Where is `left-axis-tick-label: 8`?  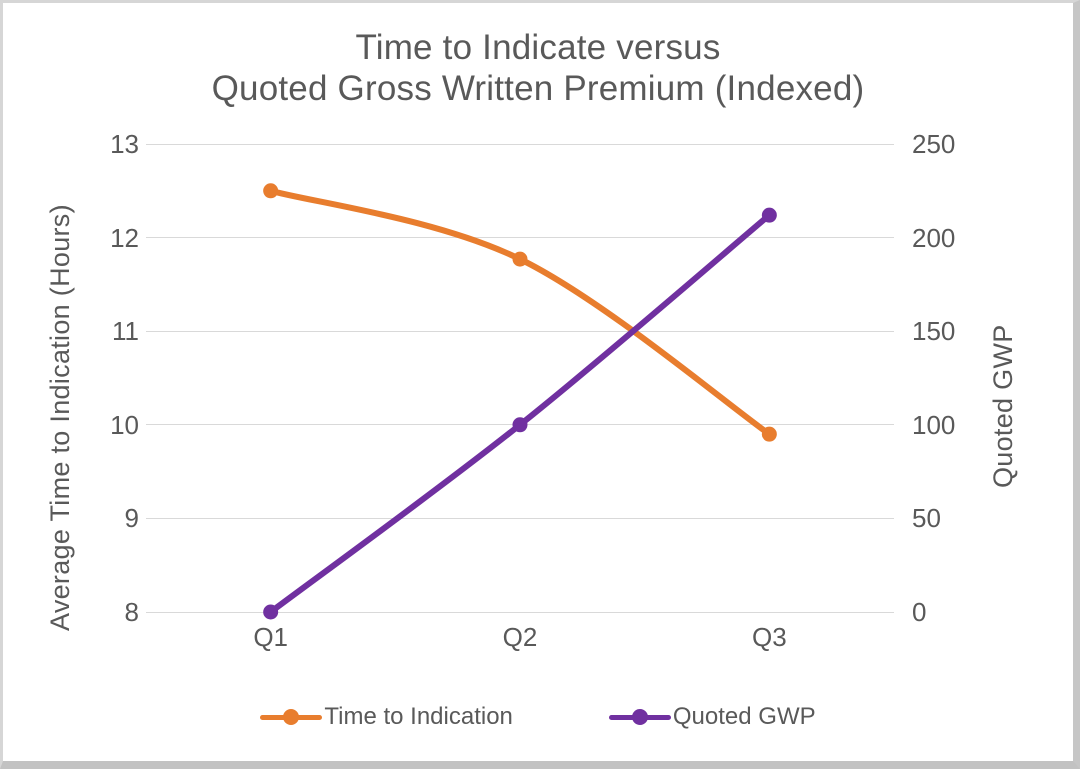 left-axis-tick-label: 8 is located at coordinates (131, 612).